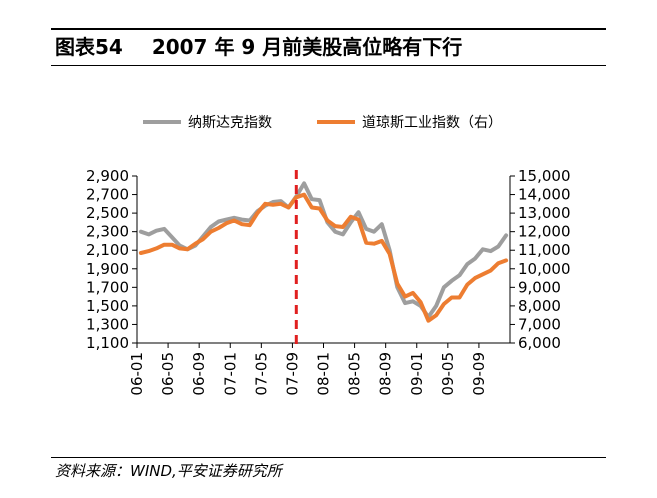 The height and width of the screenshot is (498, 657). Describe the element at coordinates (479, 374) in the screenshot. I see `bottom-axis-tick-label: 09-09` at that location.